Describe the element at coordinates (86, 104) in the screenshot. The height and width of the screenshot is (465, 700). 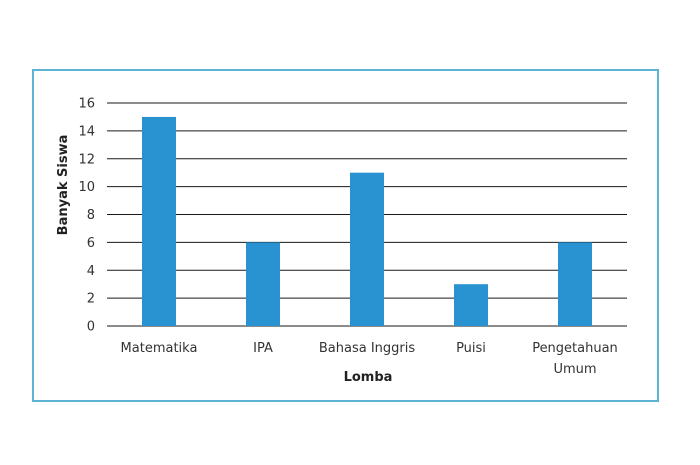
I see `y-tick-label: 16` at that location.